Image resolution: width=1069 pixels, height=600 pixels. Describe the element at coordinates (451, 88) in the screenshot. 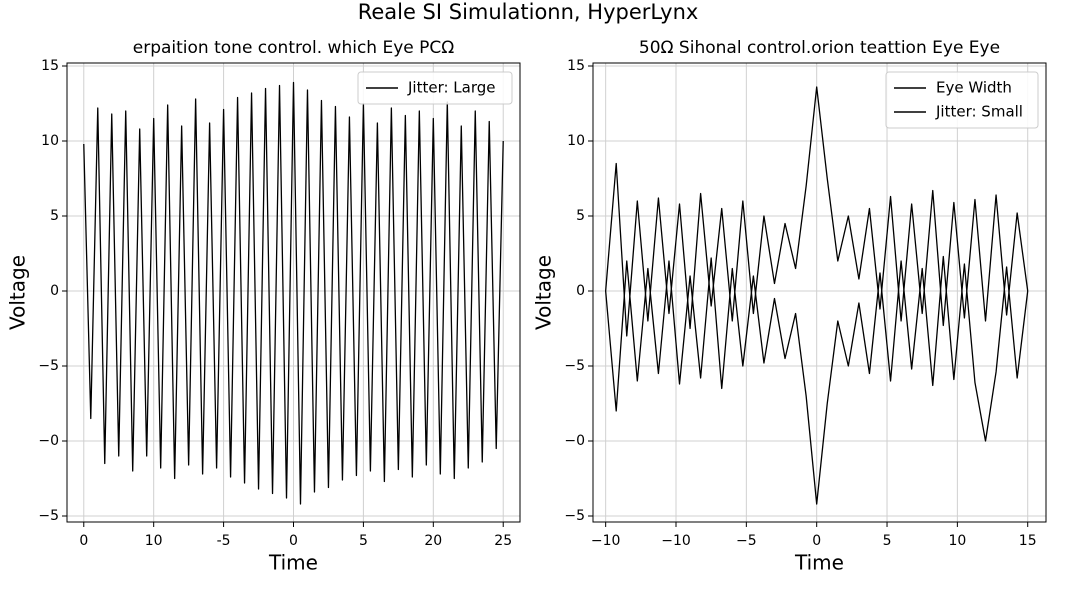

I see `legend-label: Jitter: Large` at that location.